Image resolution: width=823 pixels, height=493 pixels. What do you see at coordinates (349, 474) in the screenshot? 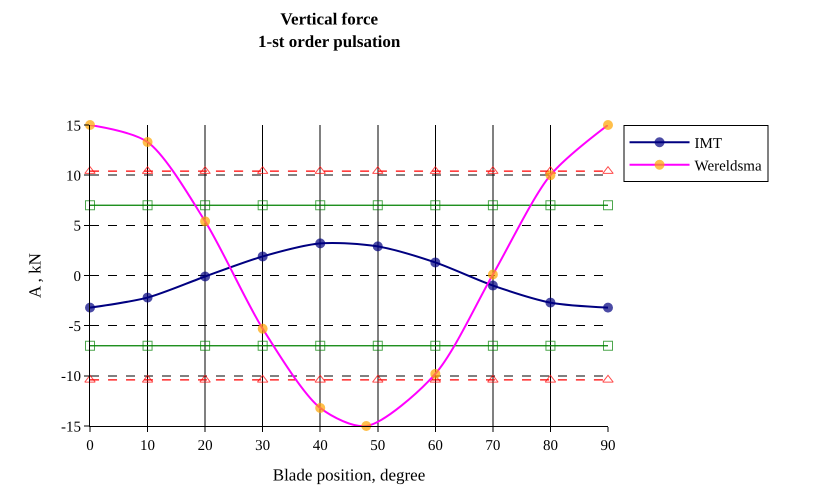
I see `x-axis-title: Blade position, degree` at bounding box center [349, 474].